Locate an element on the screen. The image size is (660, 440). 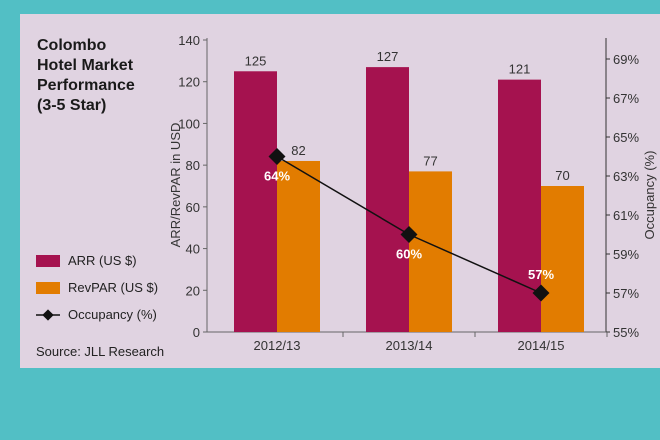
revpar-value-label: 77 is located at coordinates (430, 160).